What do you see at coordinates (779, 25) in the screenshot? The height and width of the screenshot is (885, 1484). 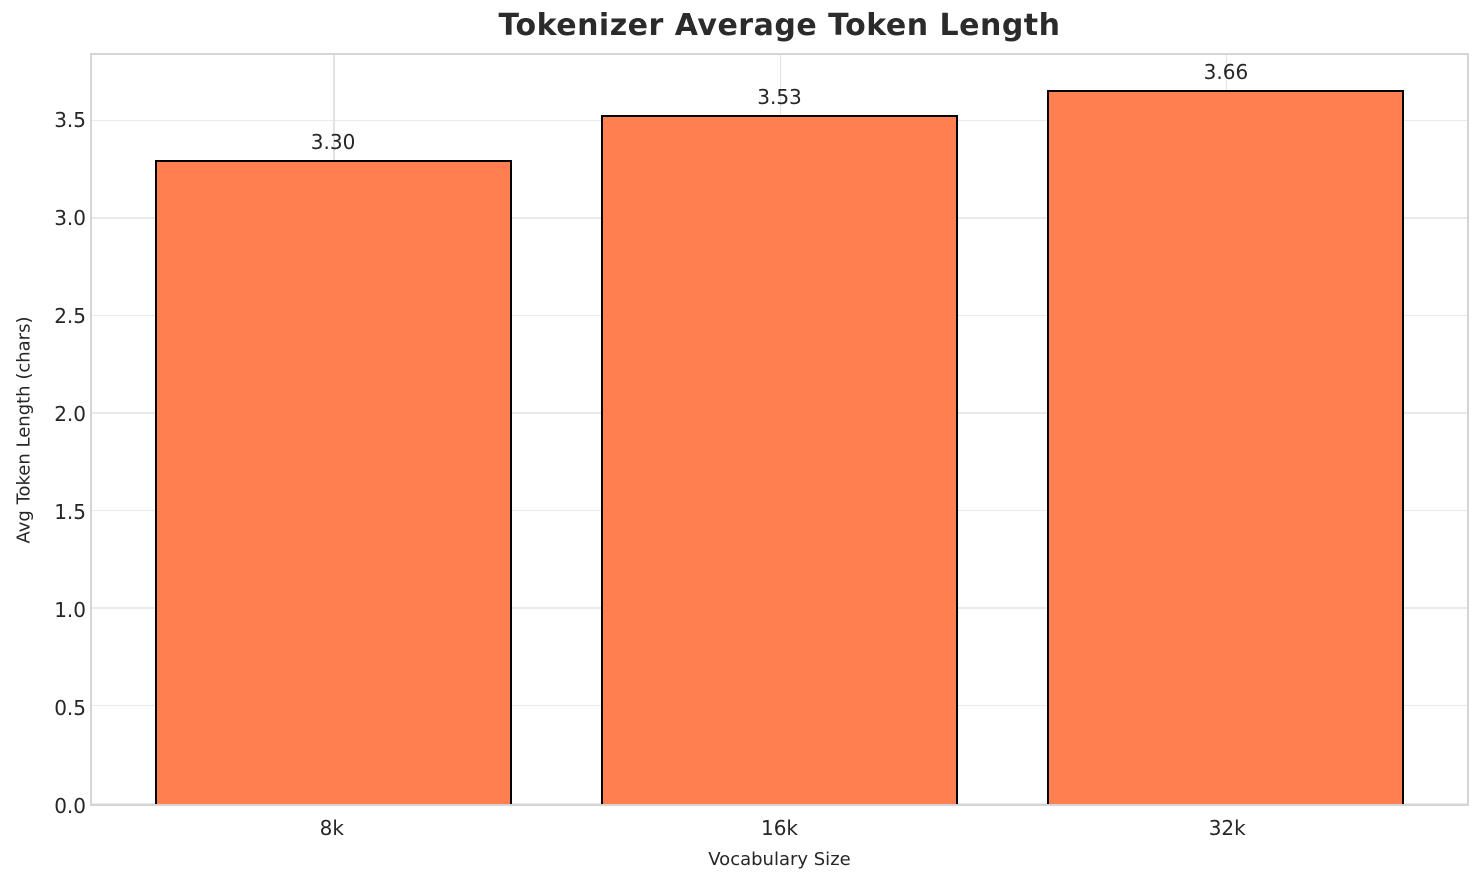 I see `chart-title: Tokenizer Average Token Length` at bounding box center [779, 25].